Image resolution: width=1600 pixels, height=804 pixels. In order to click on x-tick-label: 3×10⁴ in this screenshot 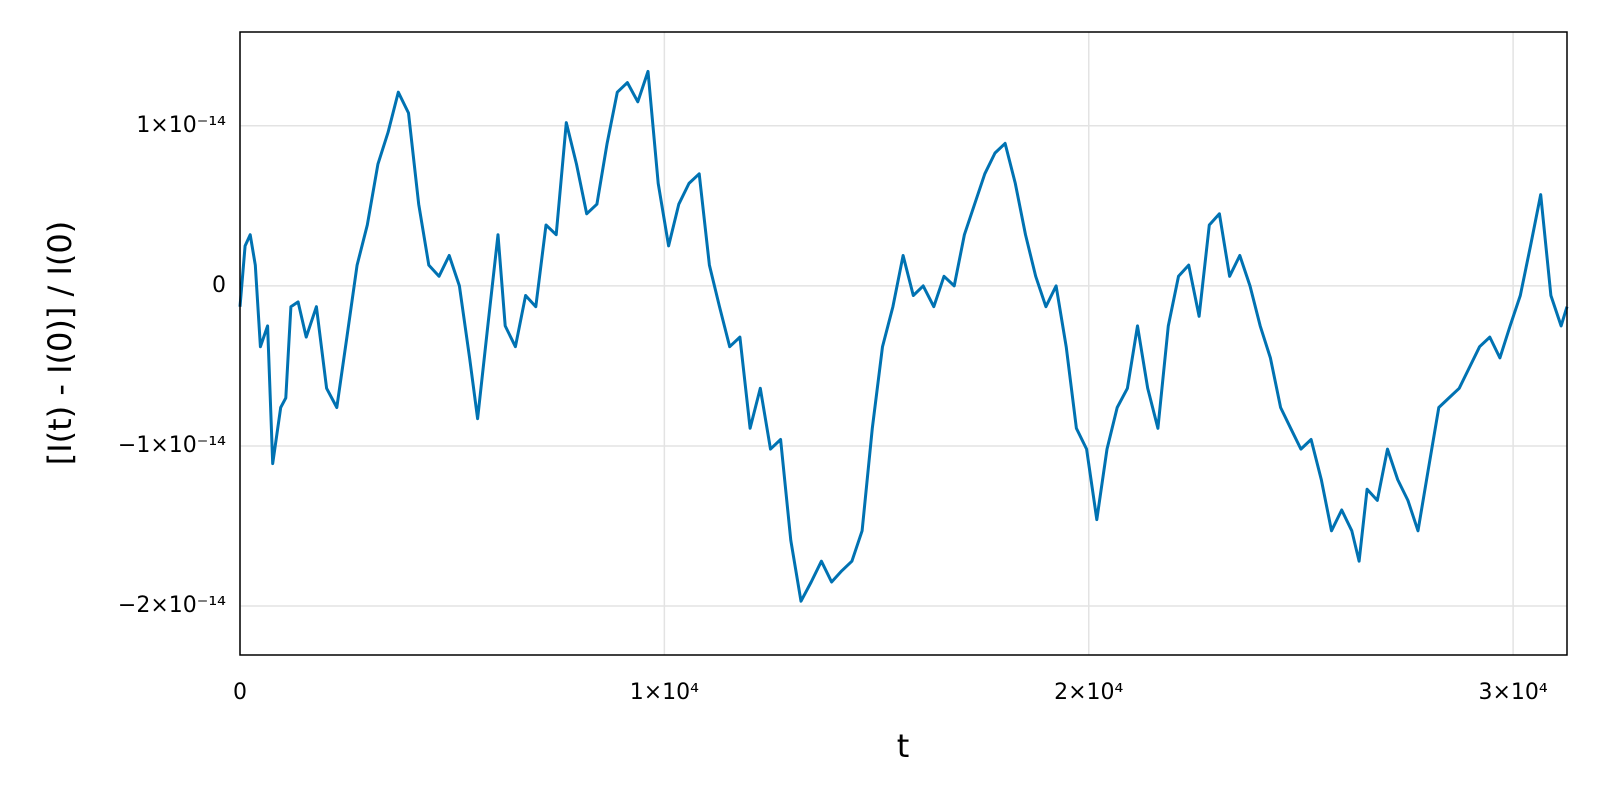, I will do `click(1512, 692)`.